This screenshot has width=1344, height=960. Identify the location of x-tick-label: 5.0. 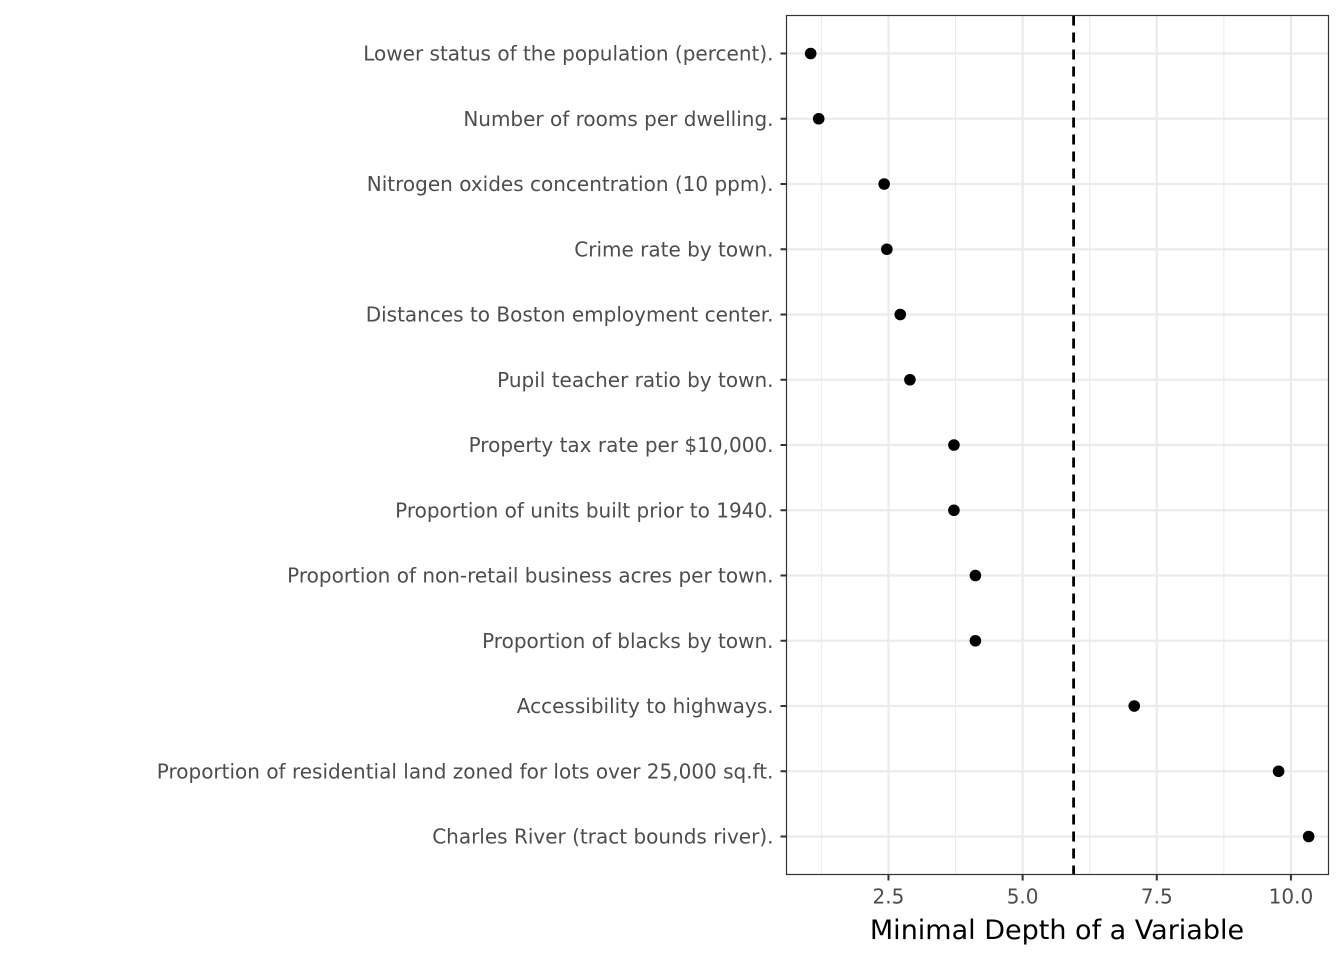
(1023, 897).